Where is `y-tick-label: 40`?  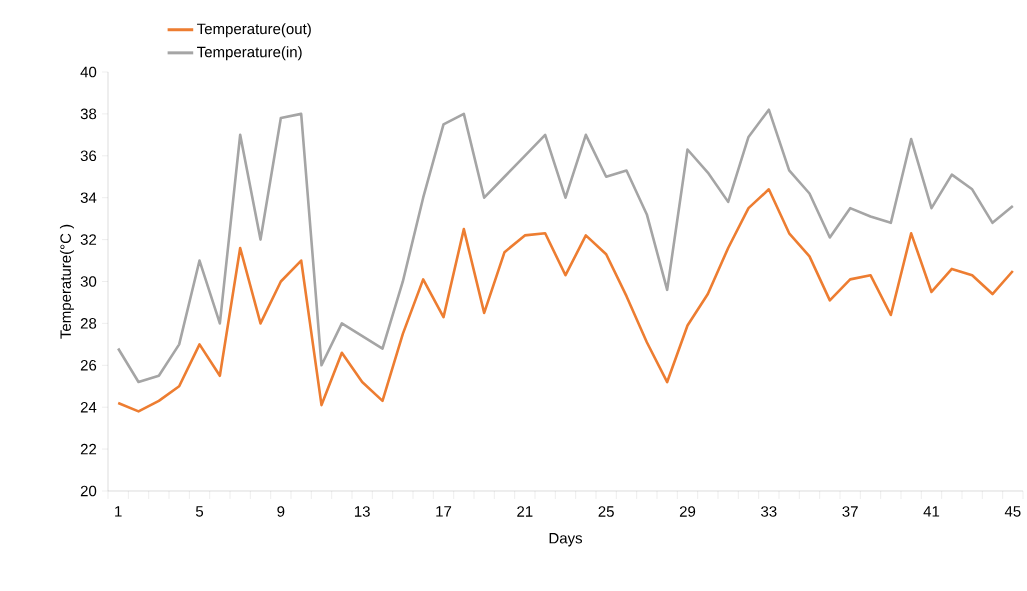
y-tick-label: 40 is located at coordinates (88, 72).